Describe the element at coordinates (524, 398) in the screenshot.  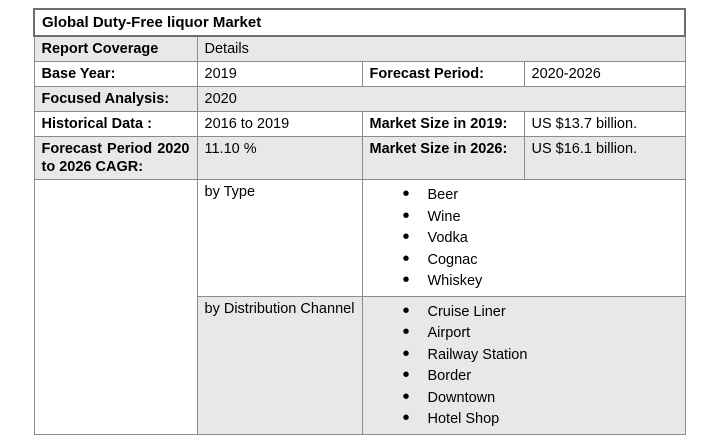
I see `list-item: Downtown` at that location.